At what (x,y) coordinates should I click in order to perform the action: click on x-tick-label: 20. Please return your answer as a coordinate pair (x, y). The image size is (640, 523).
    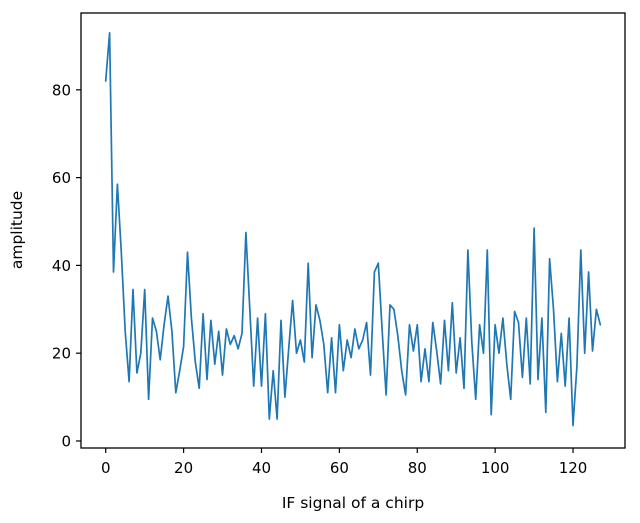
    Looking at the image, I should click on (183, 468).